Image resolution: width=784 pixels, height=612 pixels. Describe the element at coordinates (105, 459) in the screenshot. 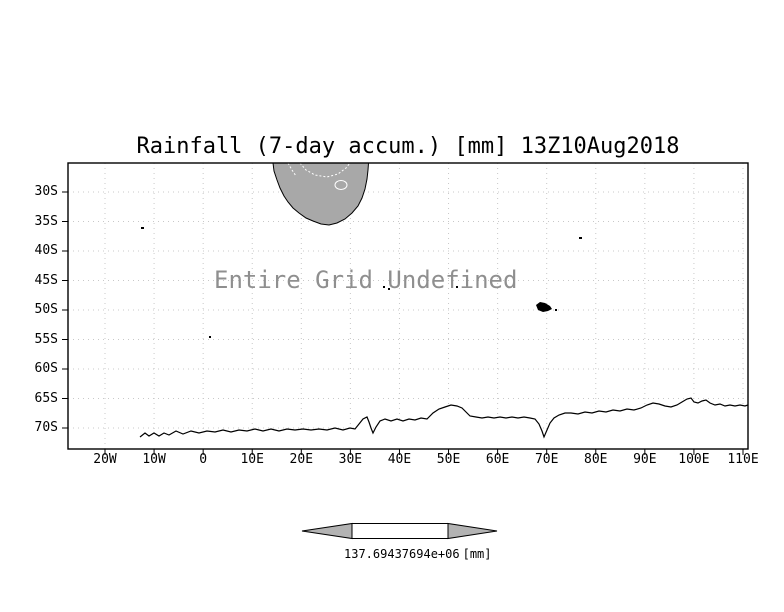

I see `x-axis-tick-label: 20W` at that location.